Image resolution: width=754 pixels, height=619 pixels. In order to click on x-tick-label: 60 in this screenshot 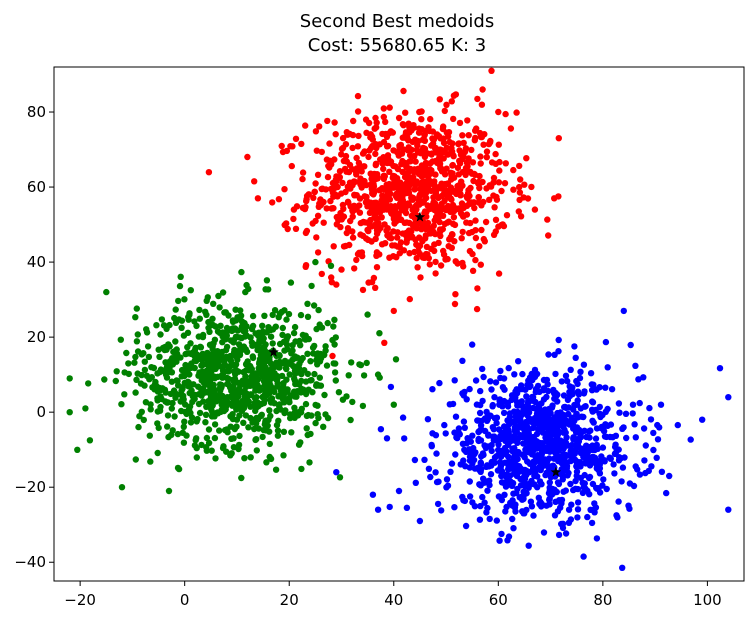, I will do `click(498, 600)`.